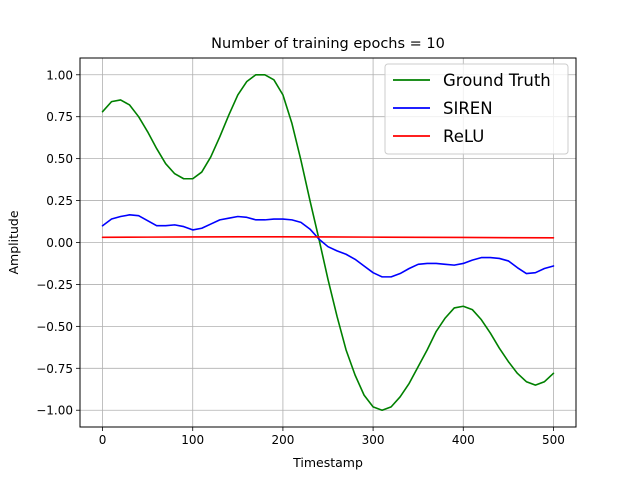  I want to click on y-tick-label: 0.00, so click(59, 243).